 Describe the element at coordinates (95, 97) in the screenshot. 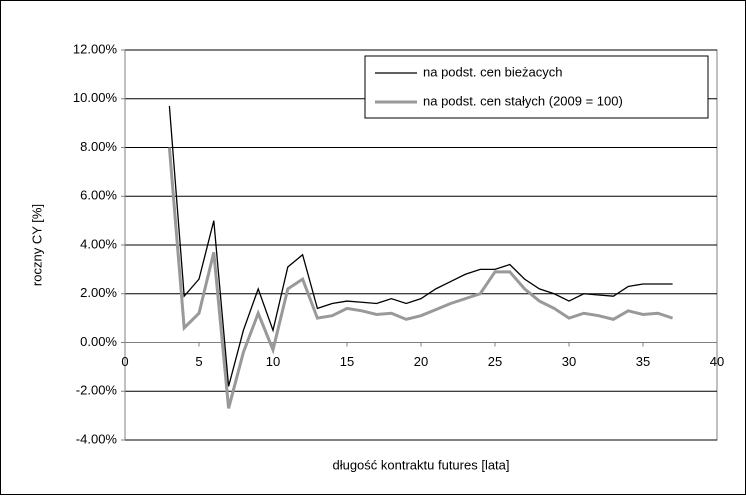

I see `y-tick-label: 10.00%` at that location.